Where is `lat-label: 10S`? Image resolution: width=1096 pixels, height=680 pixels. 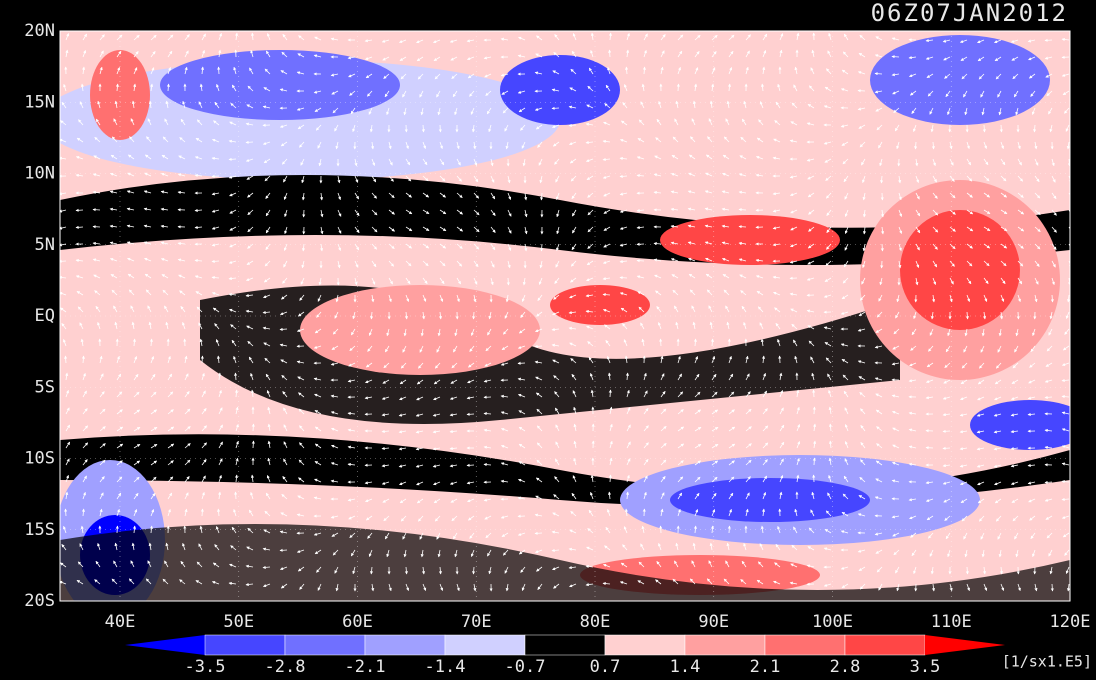 lat-label: 10S is located at coordinates (39, 459).